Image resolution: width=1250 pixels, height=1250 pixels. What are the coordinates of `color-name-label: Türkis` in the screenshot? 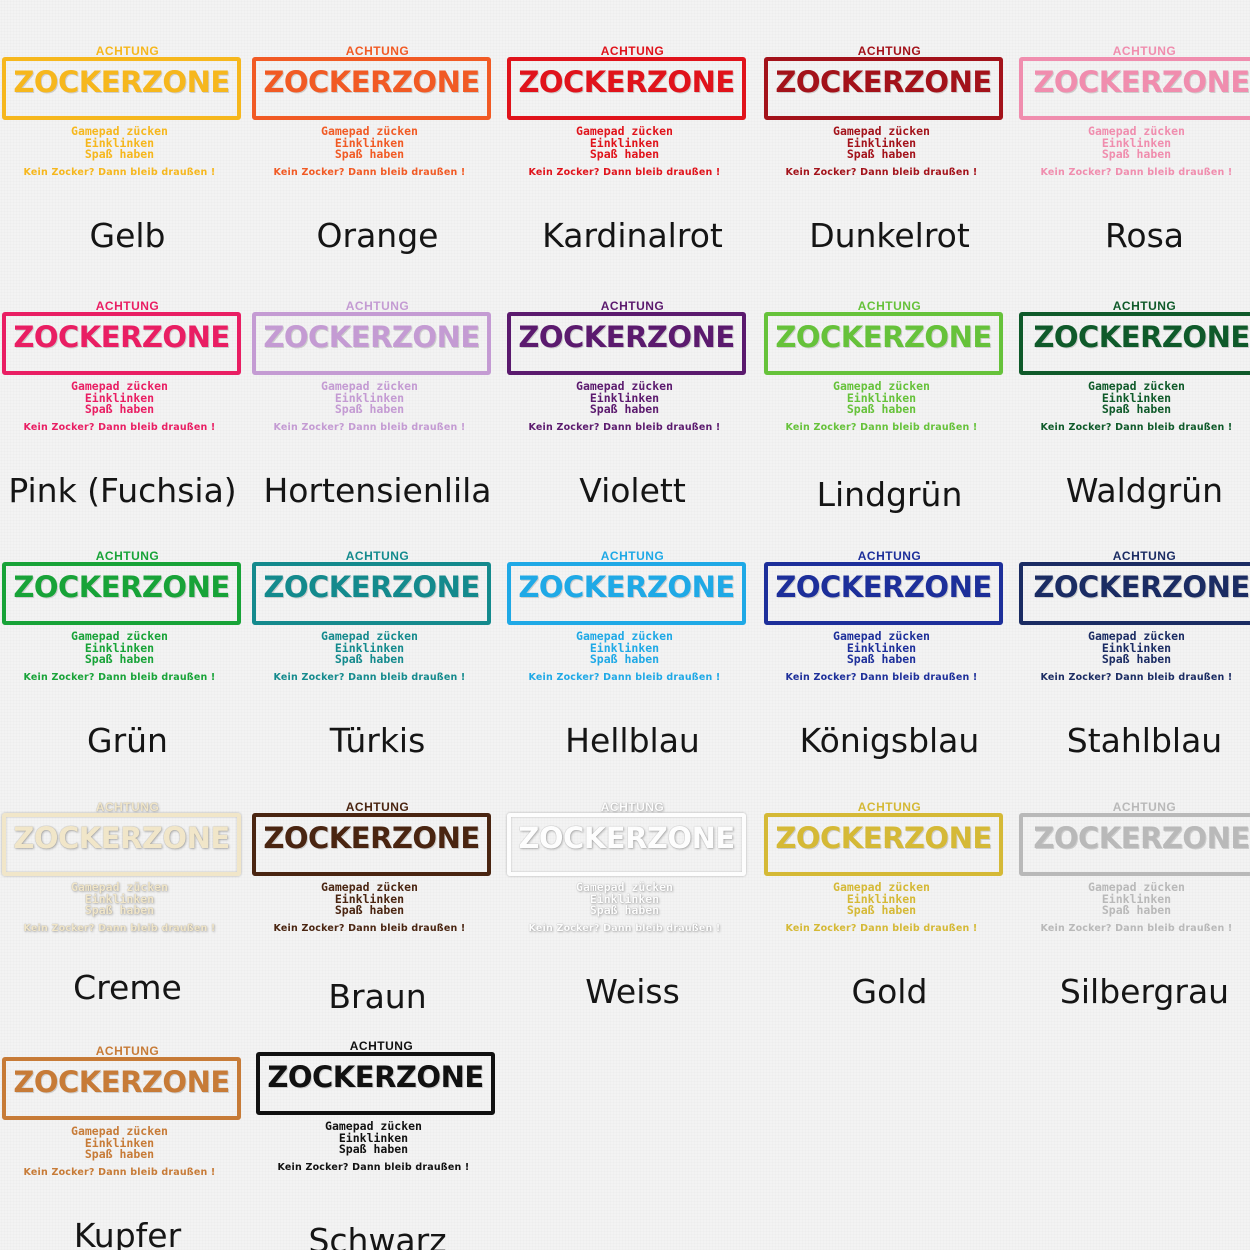 It's located at (377, 740).